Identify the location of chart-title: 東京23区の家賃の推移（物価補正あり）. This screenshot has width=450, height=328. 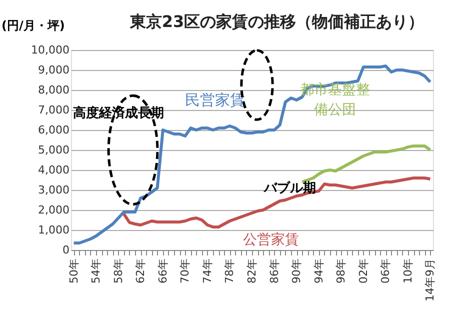
(276, 21).